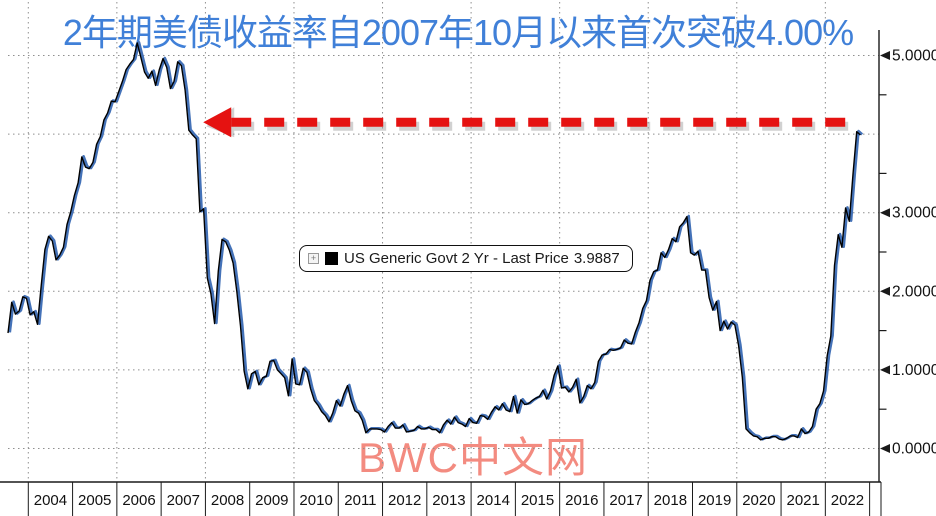 Image resolution: width=936 pixels, height=516 pixels. Describe the element at coordinates (271, 500) in the screenshot. I see `x-axis-year-label: 2009` at that location.